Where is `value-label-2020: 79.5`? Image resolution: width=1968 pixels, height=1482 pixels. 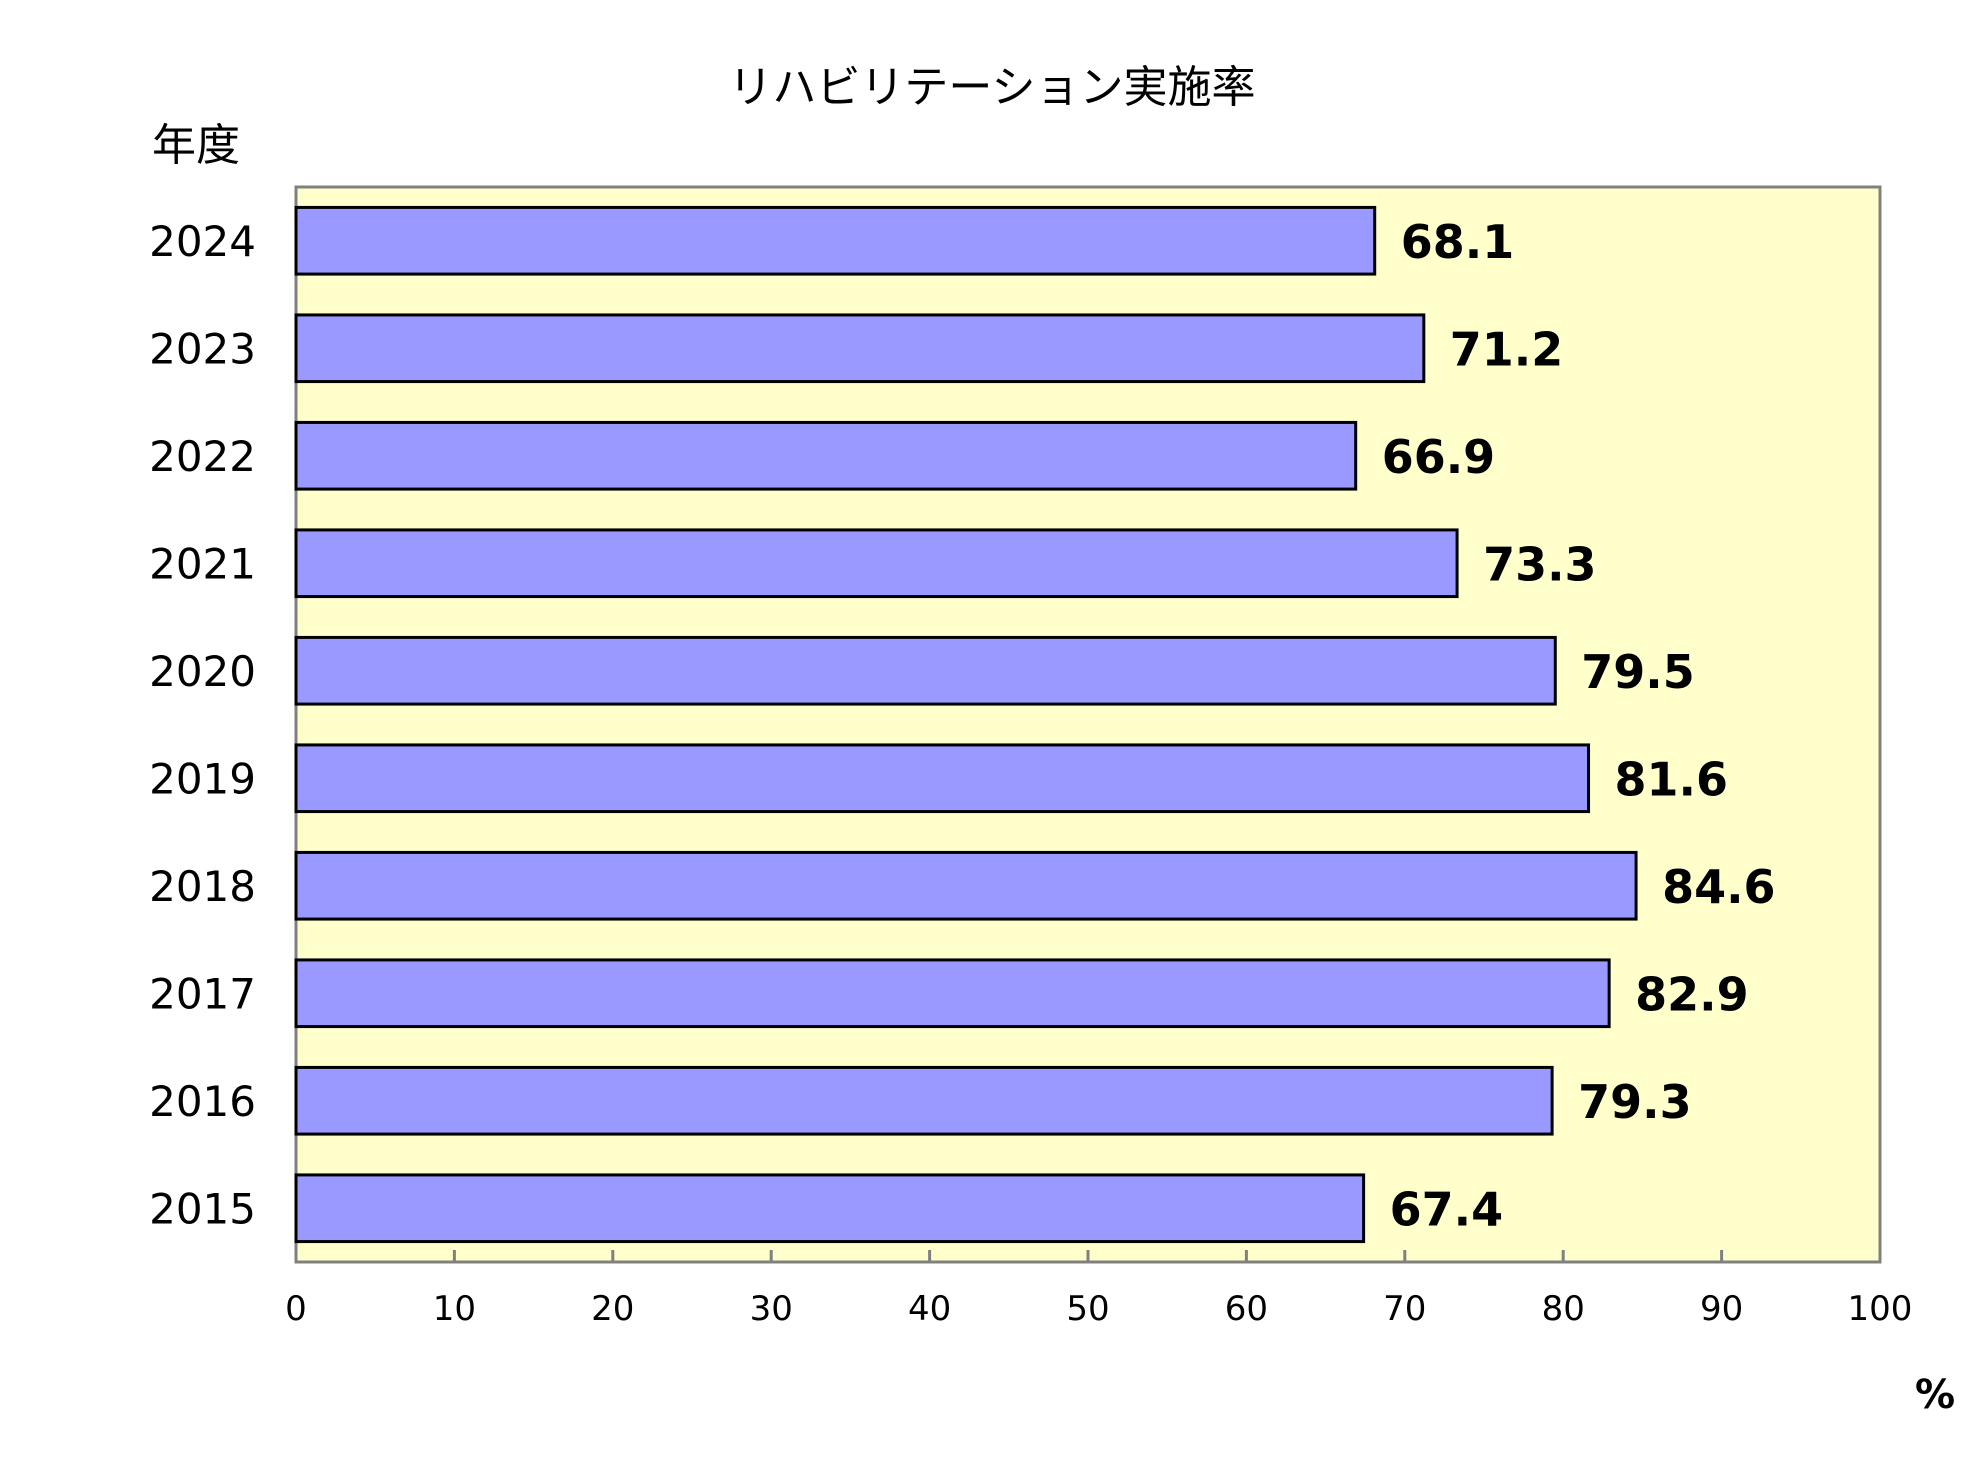
value-label-2020: 79.5 is located at coordinates (1638, 672).